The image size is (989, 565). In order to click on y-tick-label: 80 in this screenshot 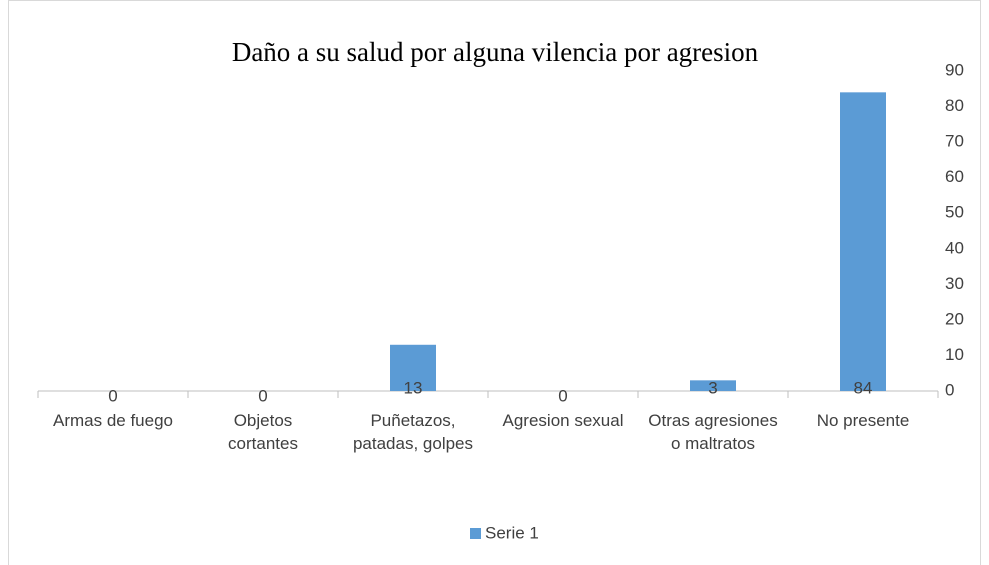, I will do `click(954, 105)`.